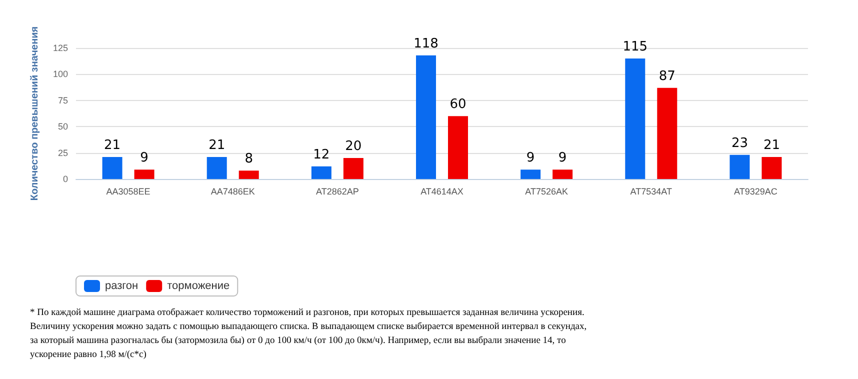 This screenshot has height=379, width=858. I want to click on x-tick-label: AT7526AK, so click(546, 191).